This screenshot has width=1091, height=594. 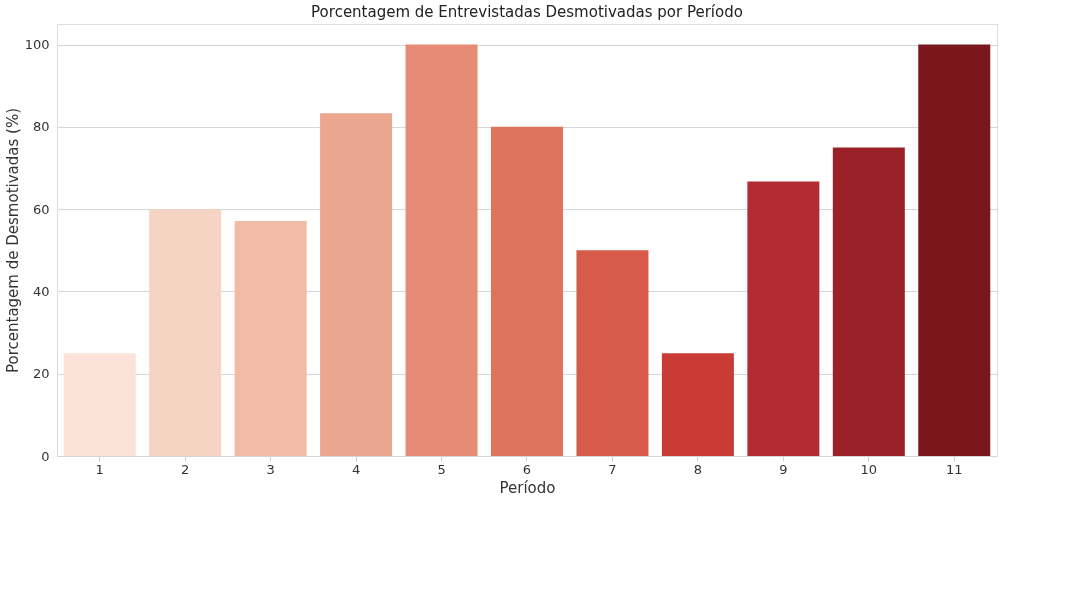 I want to click on x-tick-label: 5, so click(x=441, y=469).